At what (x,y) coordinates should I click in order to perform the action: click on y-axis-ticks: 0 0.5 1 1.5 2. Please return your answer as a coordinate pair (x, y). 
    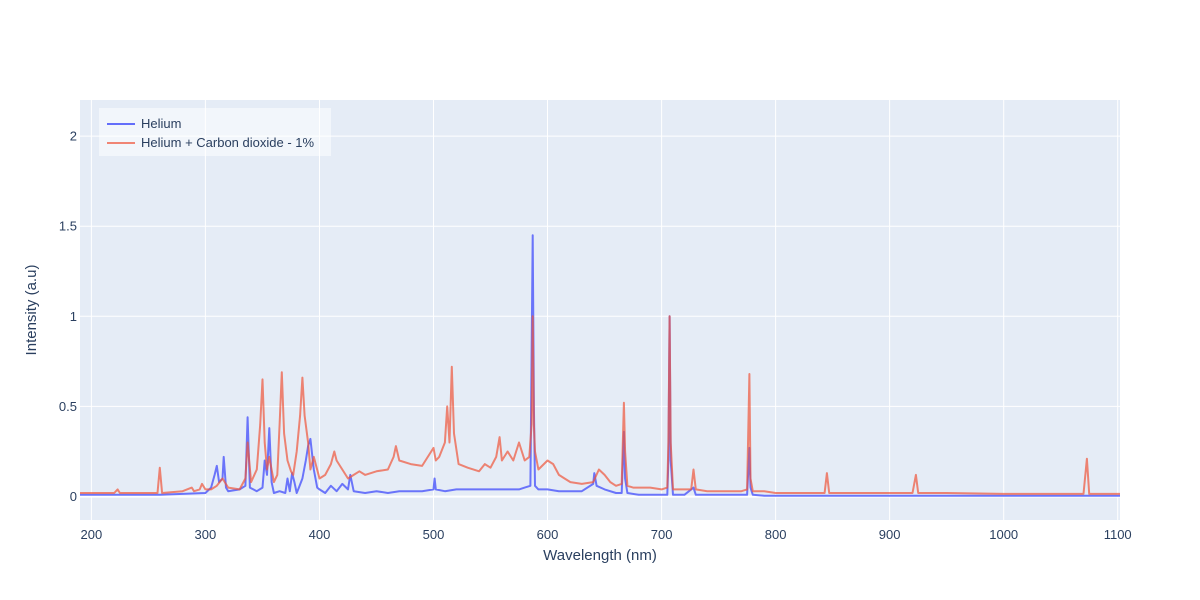
    Looking at the image, I should click on (68, 317).